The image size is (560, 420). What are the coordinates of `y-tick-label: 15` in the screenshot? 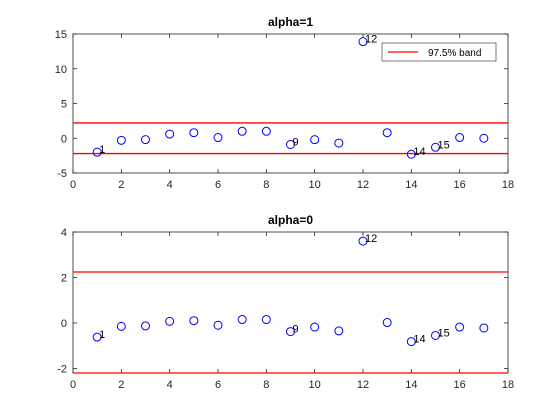 It's located at (61, 35).